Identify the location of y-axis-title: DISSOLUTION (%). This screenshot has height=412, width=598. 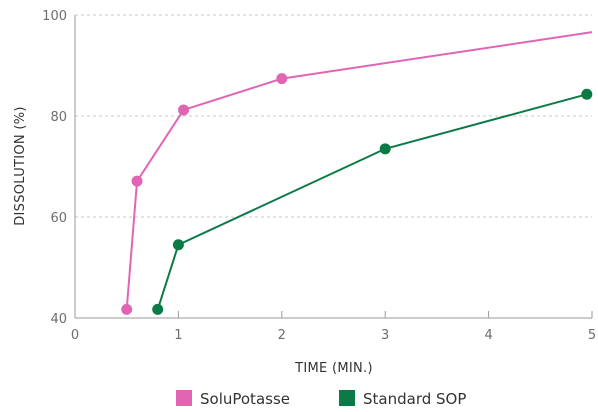
(20, 166).